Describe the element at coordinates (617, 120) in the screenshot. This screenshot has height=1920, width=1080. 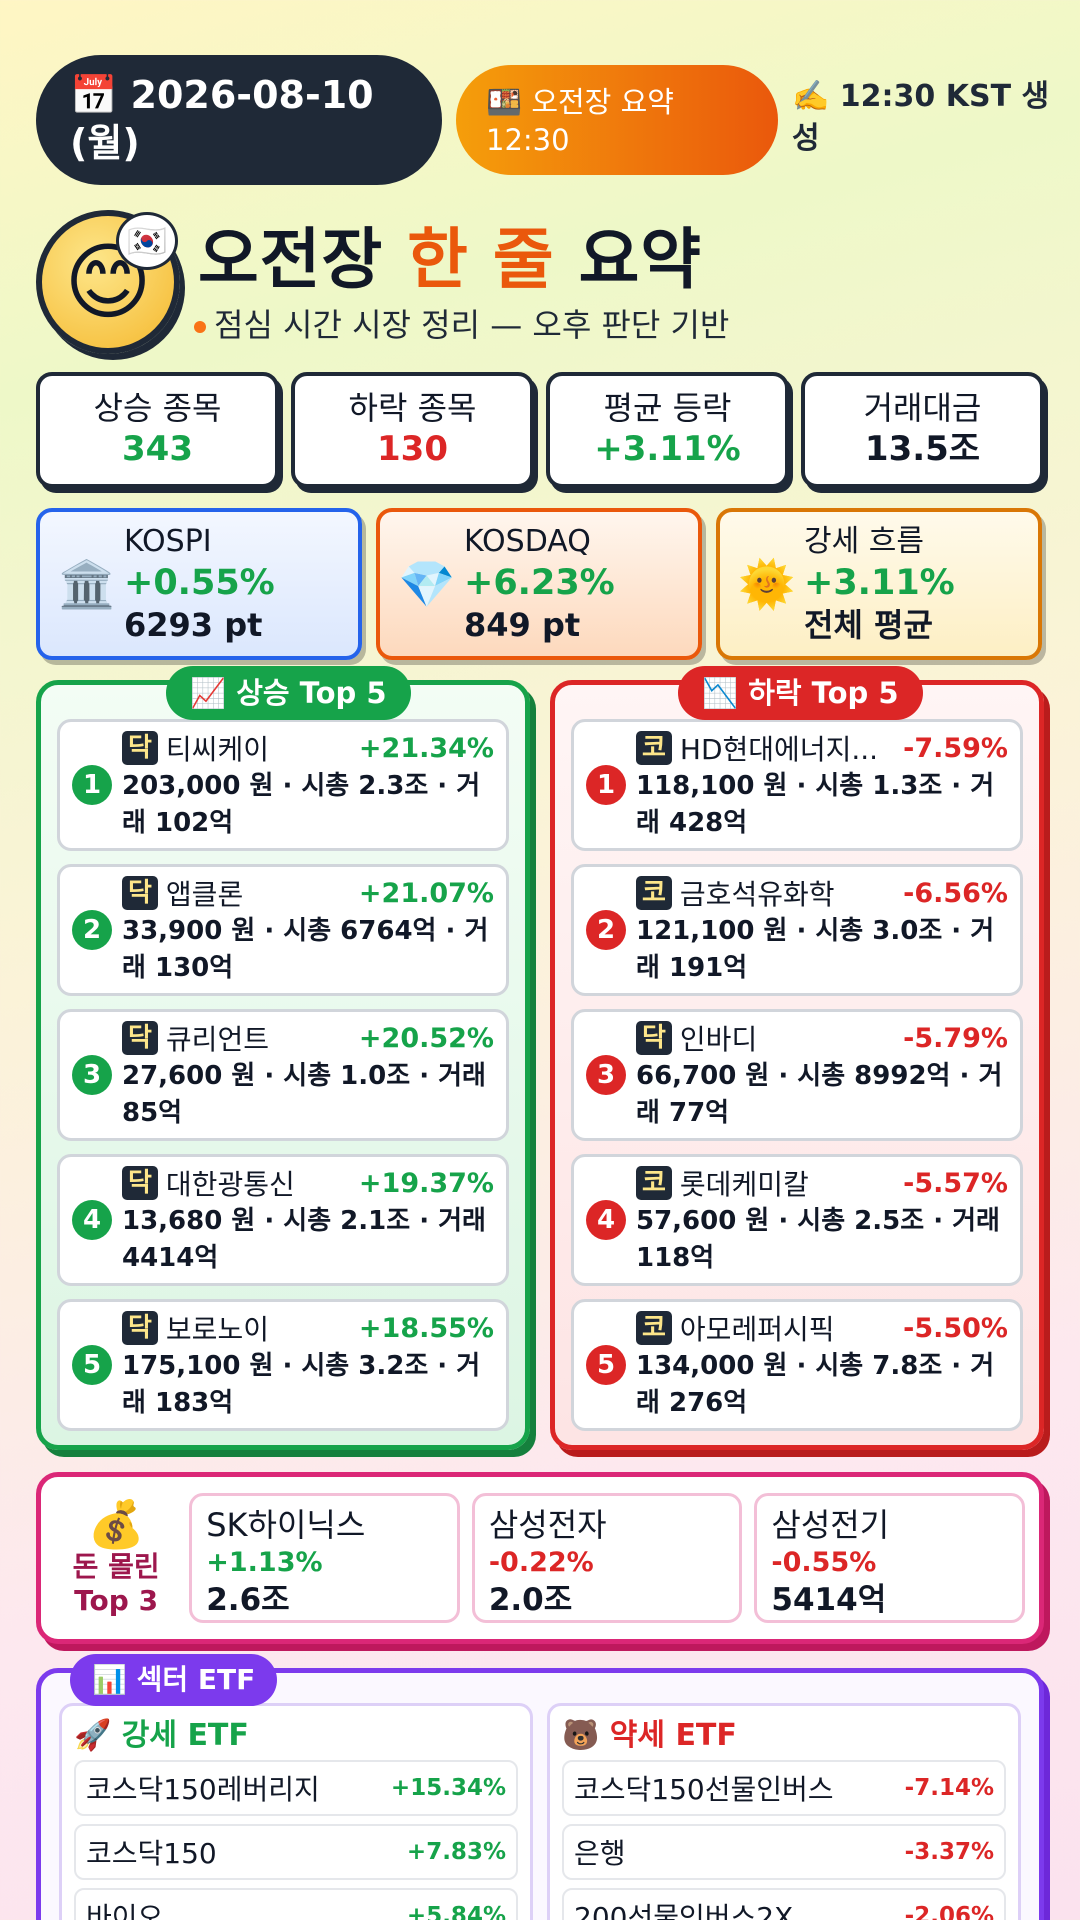
I see `session-badge: 🍱 오전장 요약 12:30` at that location.